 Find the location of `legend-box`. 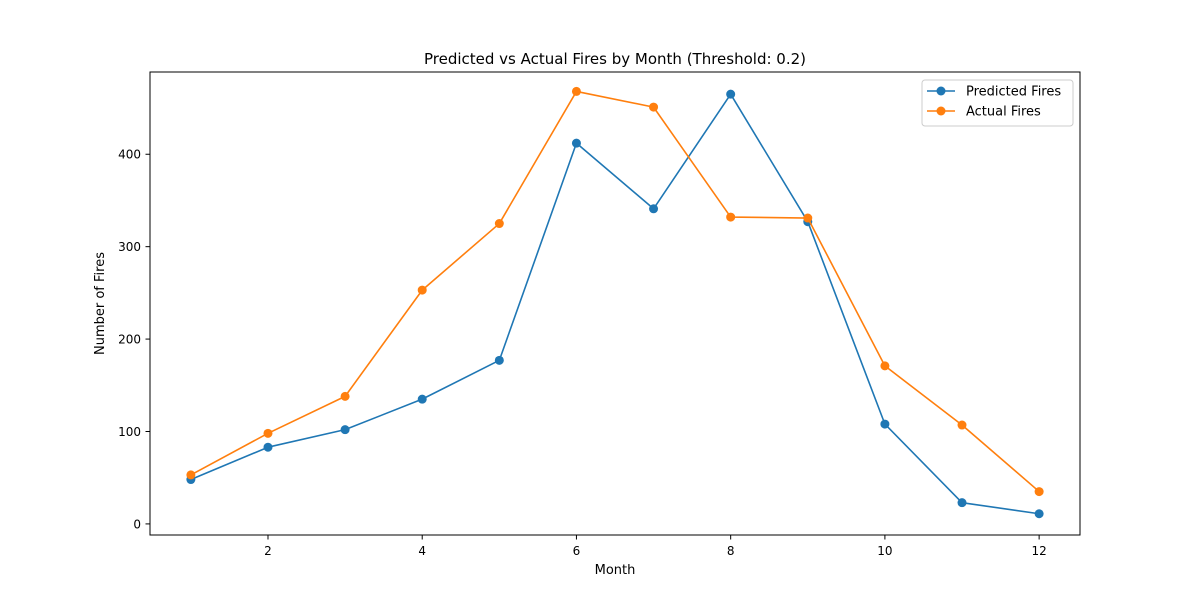

legend-box is located at coordinates (997, 103).